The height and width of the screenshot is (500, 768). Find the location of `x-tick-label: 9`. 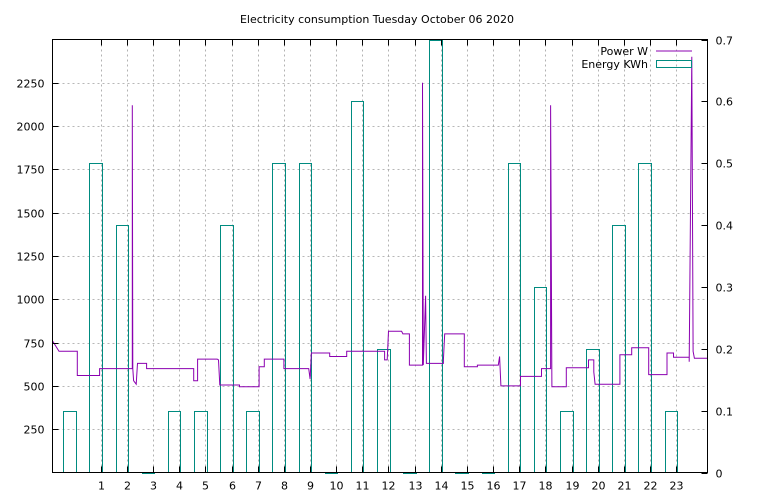

x-tick-label: 9 is located at coordinates (310, 486).